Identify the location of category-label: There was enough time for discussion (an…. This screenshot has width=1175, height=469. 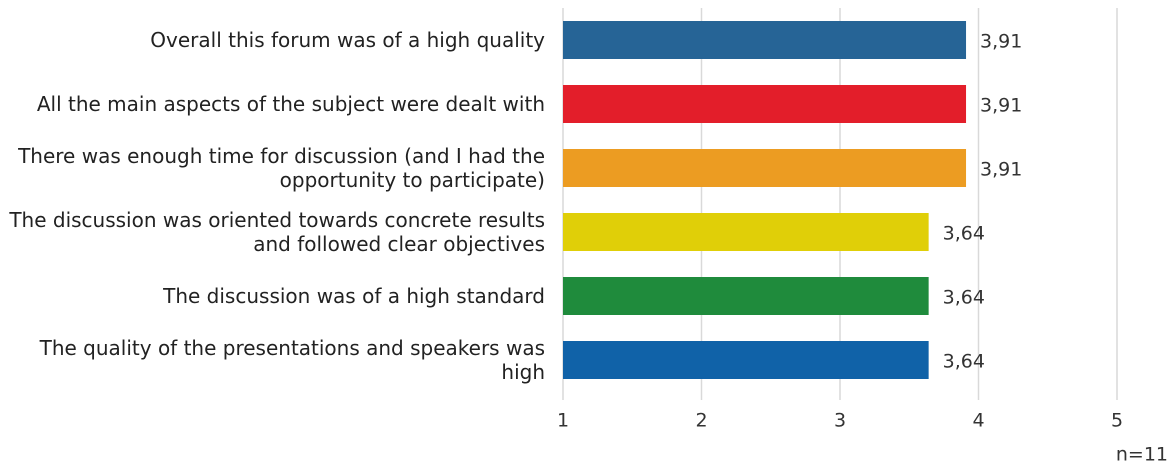
(281, 168).